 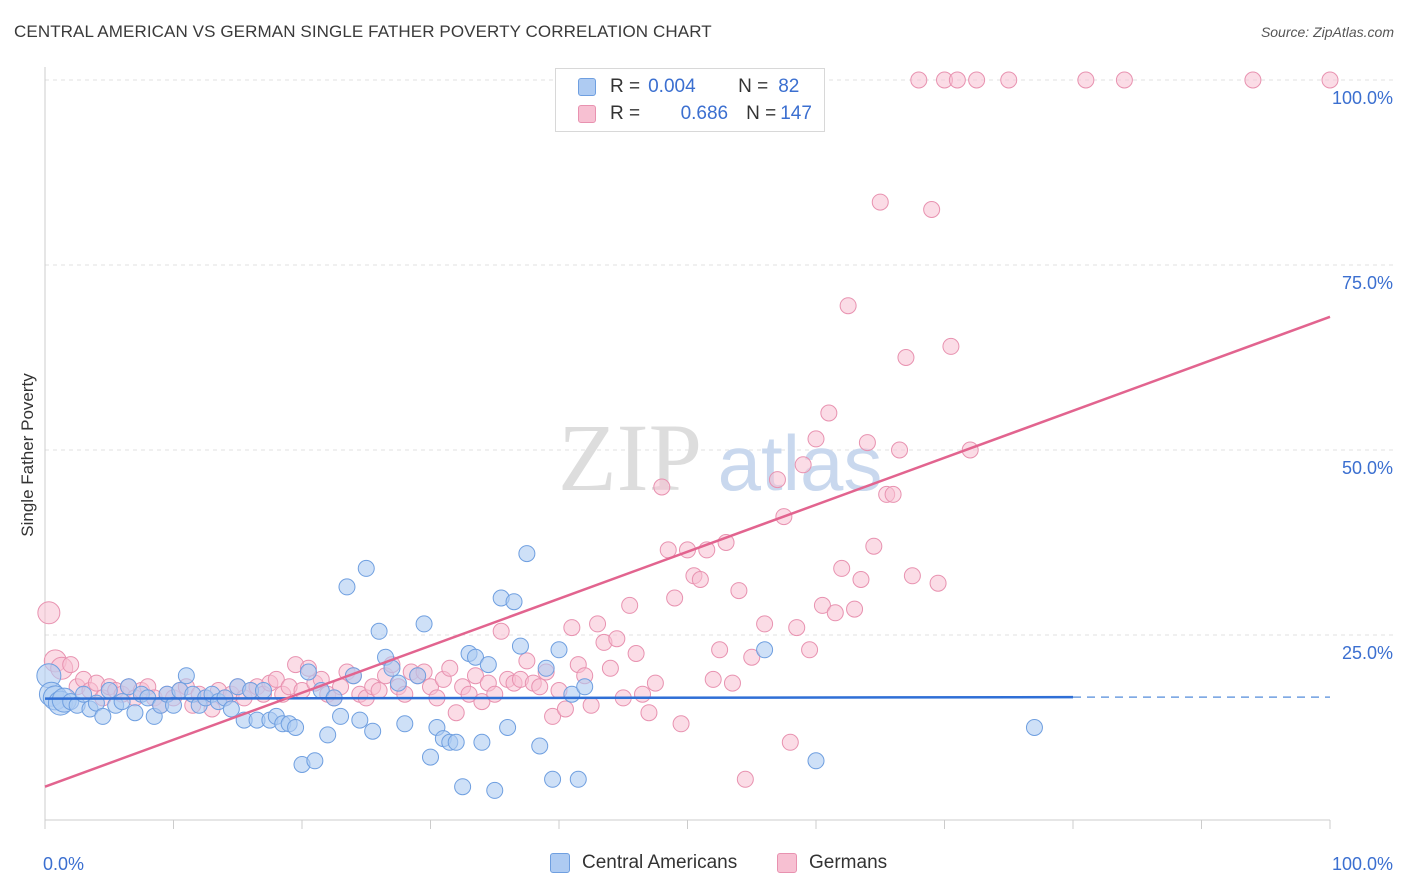 I want to click on source-label: Source: ZipAtlas.com, so click(x=1327, y=32).